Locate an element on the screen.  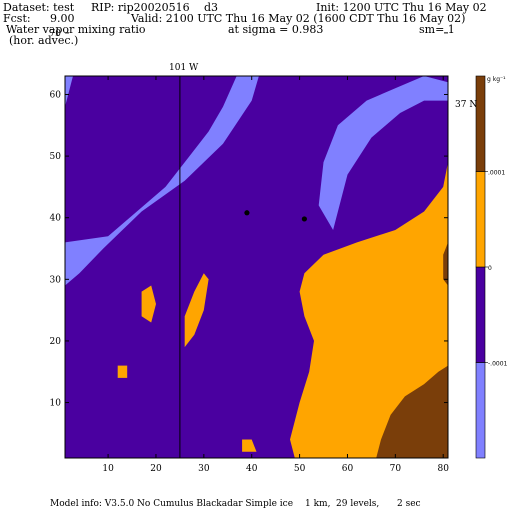
colorbar-label: .0001 is located at coordinates (496, 173).